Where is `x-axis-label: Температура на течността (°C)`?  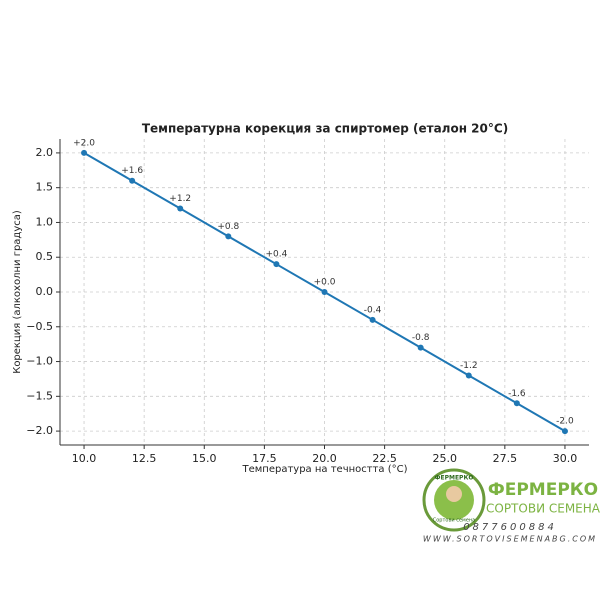 x-axis-label: Температура на течността (°C) is located at coordinates (325, 469).